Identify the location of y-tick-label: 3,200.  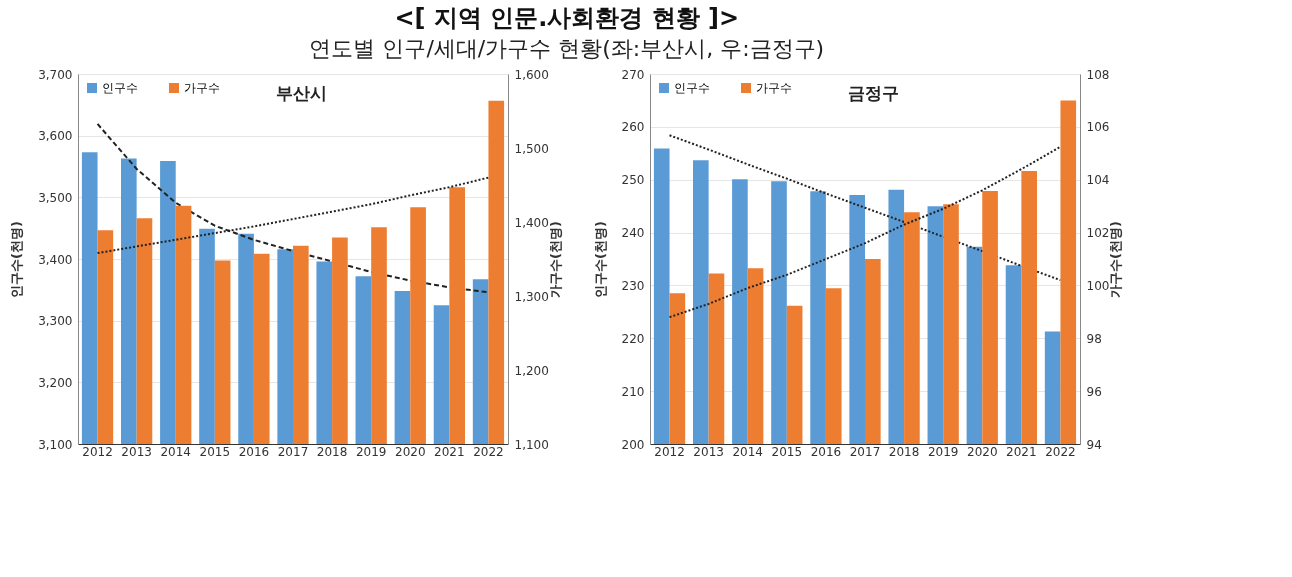
(55, 382).